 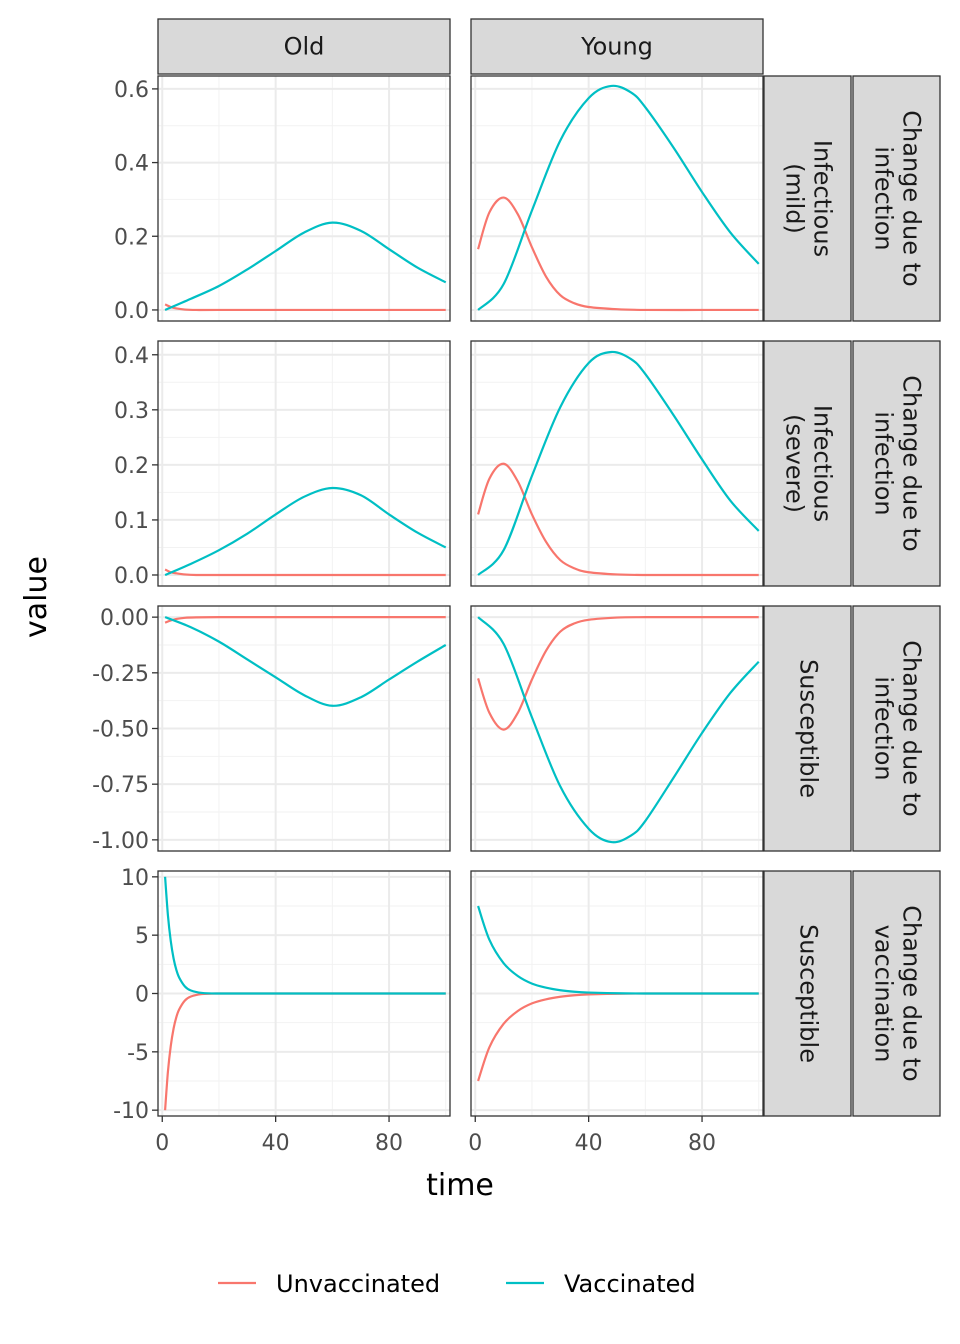 What do you see at coordinates (135, 878) in the screenshot?
I see `y-tick-label: 10` at bounding box center [135, 878].